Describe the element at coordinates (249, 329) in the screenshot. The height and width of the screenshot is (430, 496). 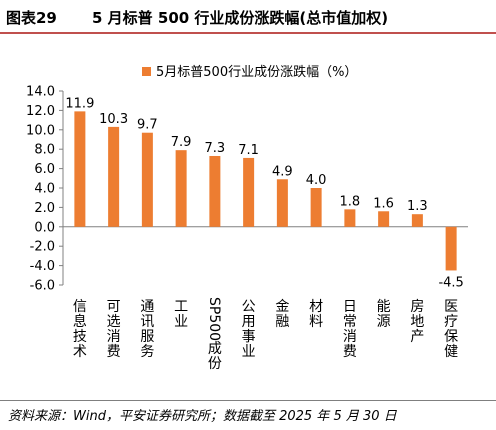
I see `category-label: 公用事业` at that location.